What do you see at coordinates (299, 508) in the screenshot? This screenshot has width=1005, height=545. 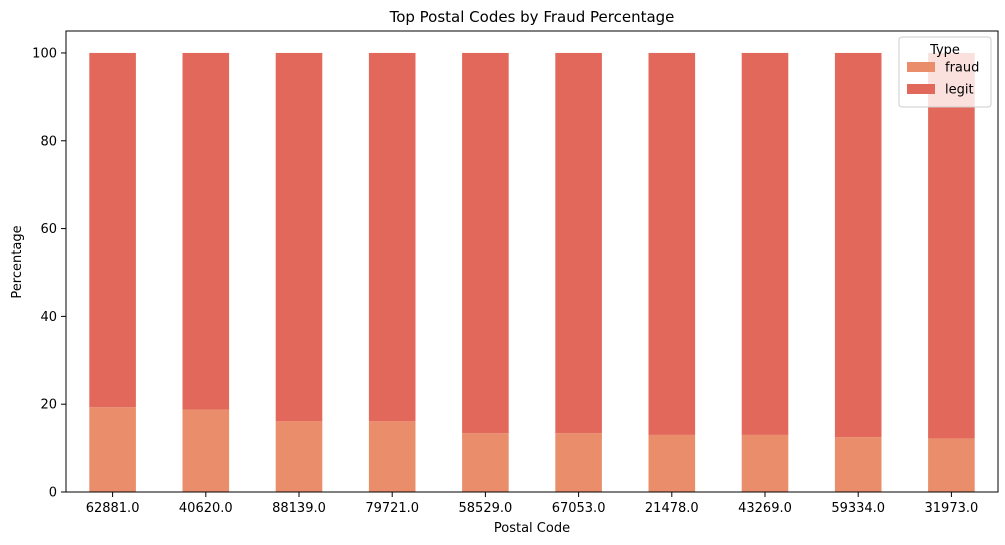 I see `x-tick-label: 88139.0` at bounding box center [299, 508].